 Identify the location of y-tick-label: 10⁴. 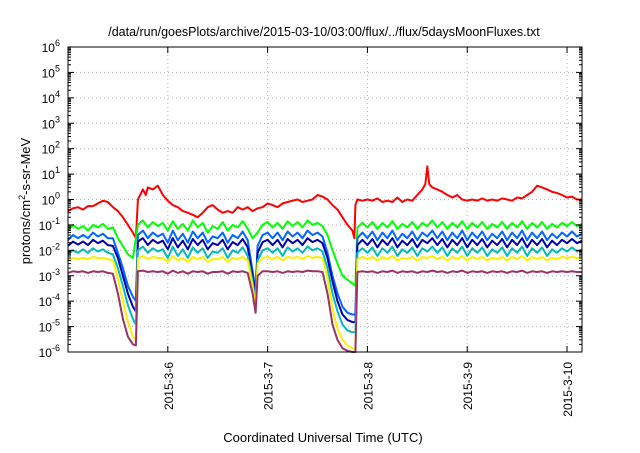
(51, 97).